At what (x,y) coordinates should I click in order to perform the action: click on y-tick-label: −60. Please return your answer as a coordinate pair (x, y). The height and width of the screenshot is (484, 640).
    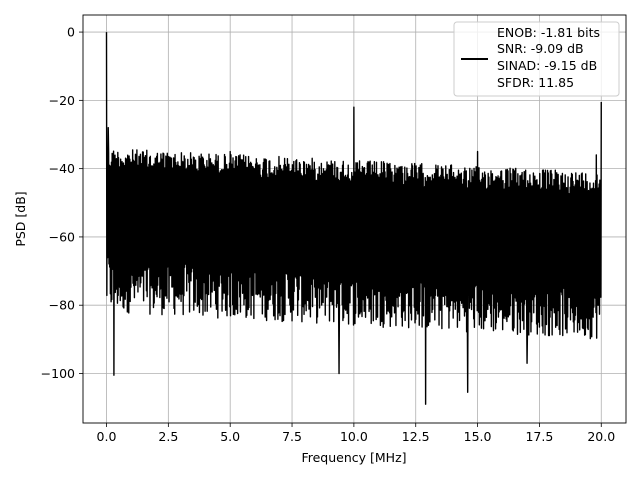
    Looking at the image, I should click on (62, 236).